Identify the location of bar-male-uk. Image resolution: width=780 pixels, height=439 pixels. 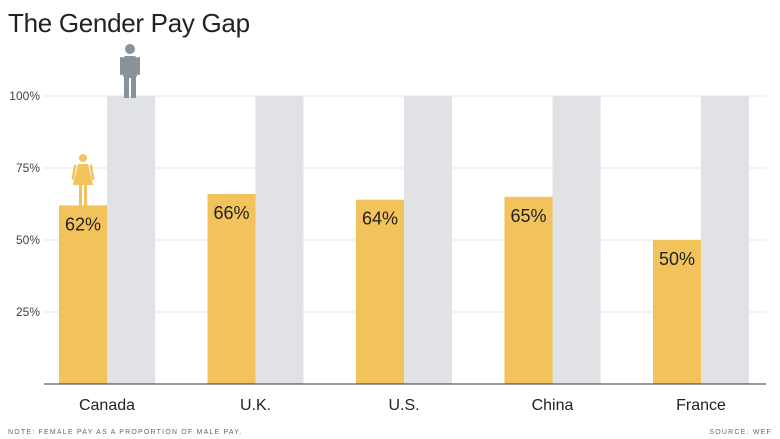
(279, 240).